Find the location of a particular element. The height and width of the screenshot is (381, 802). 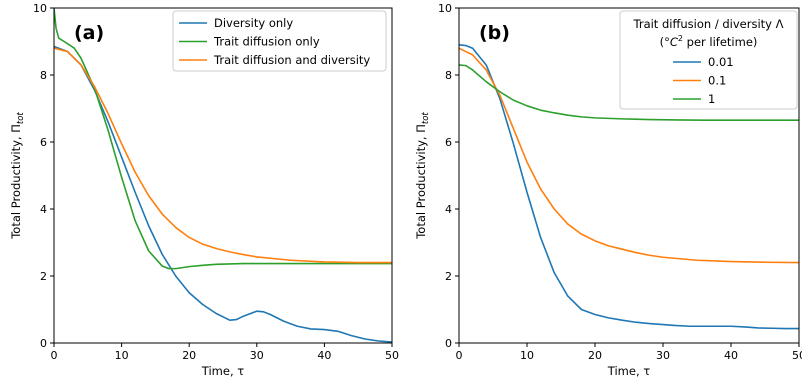

legend-label-2: 0.1 is located at coordinates (717, 81).